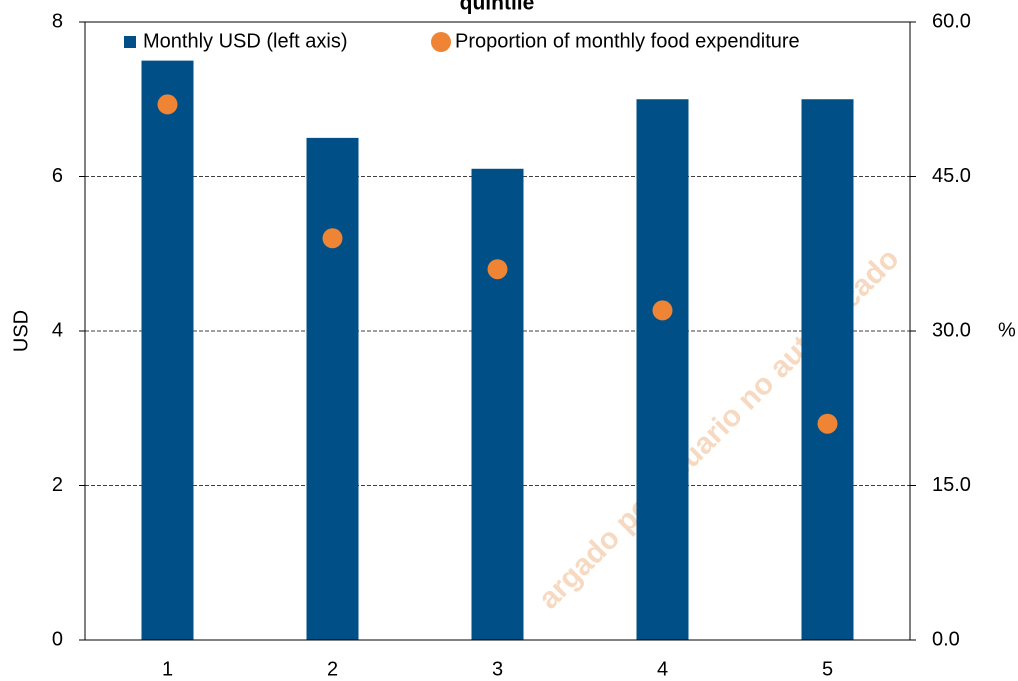 The width and height of the screenshot is (1018, 681). What do you see at coordinates (951, 485) in the screenshot?
I see `y2-tick-label: 15.0` at bounding box center [951, 485].